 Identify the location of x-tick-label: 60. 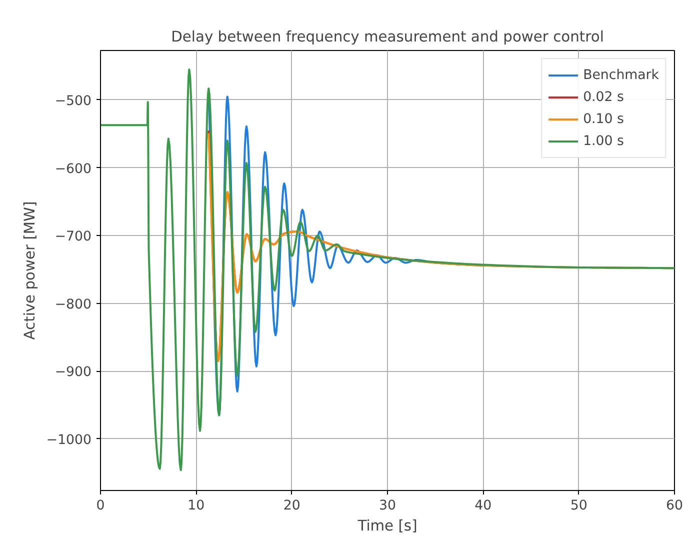
(674, 506).